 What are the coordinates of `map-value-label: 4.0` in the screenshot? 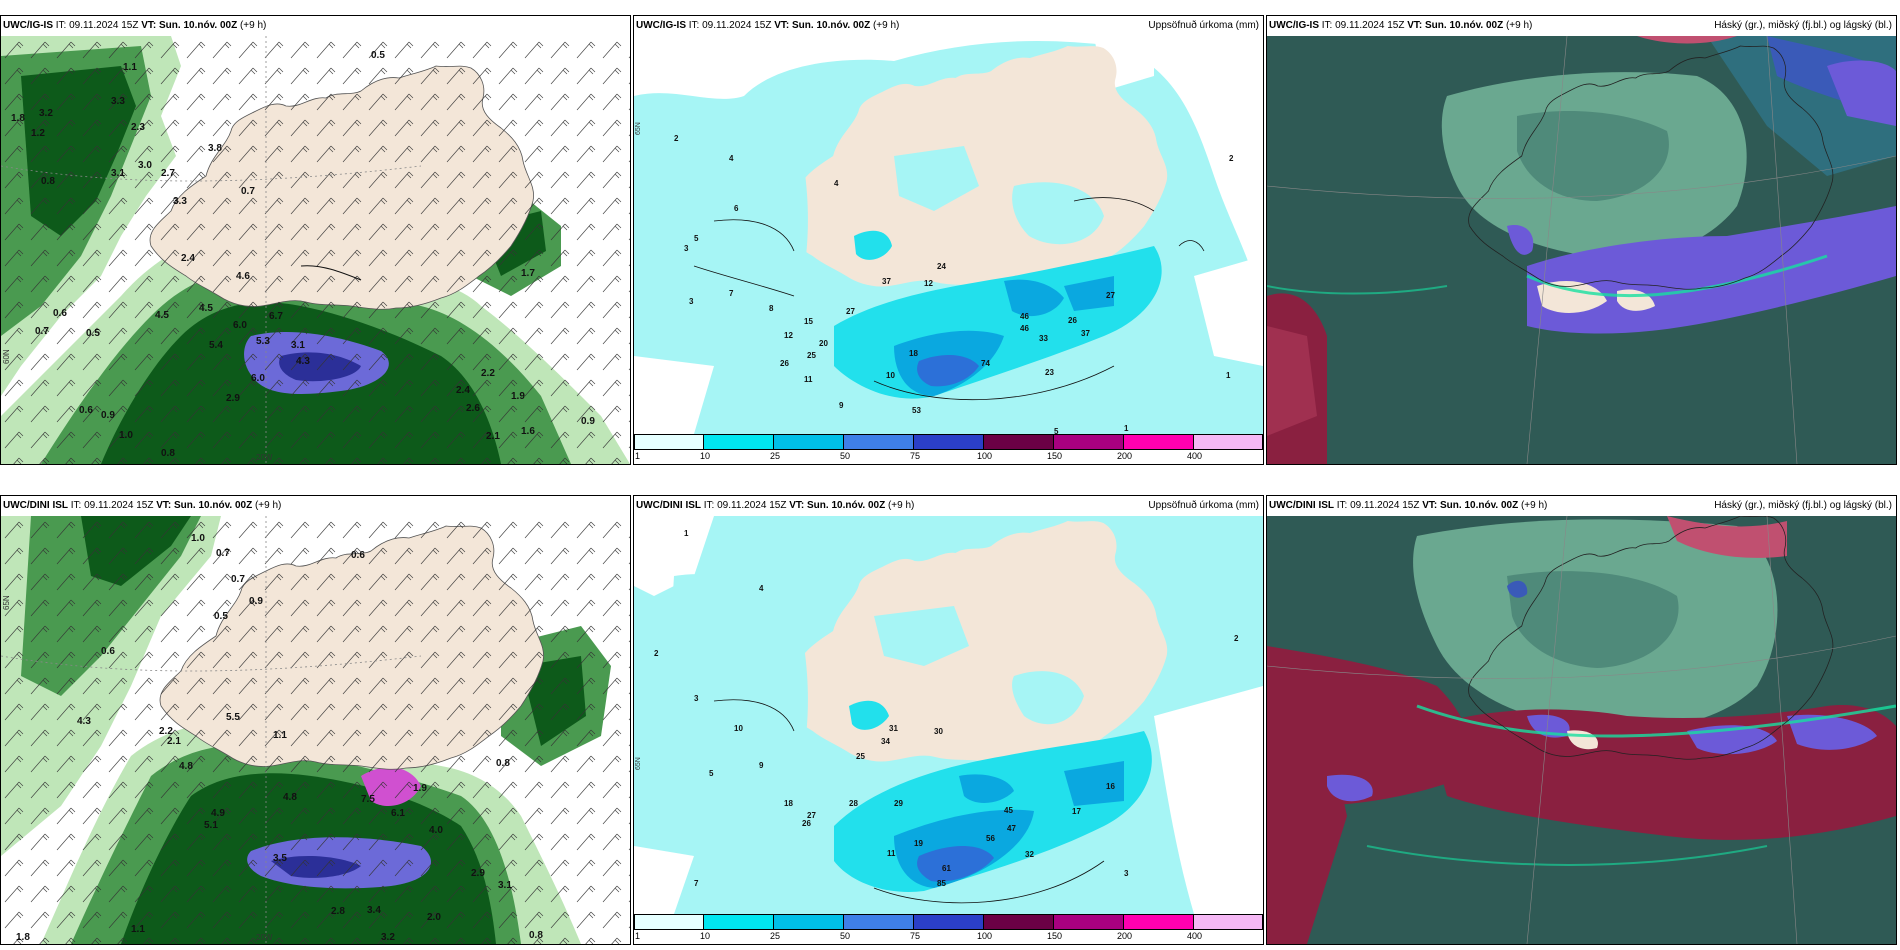 It's located at (436, 830).